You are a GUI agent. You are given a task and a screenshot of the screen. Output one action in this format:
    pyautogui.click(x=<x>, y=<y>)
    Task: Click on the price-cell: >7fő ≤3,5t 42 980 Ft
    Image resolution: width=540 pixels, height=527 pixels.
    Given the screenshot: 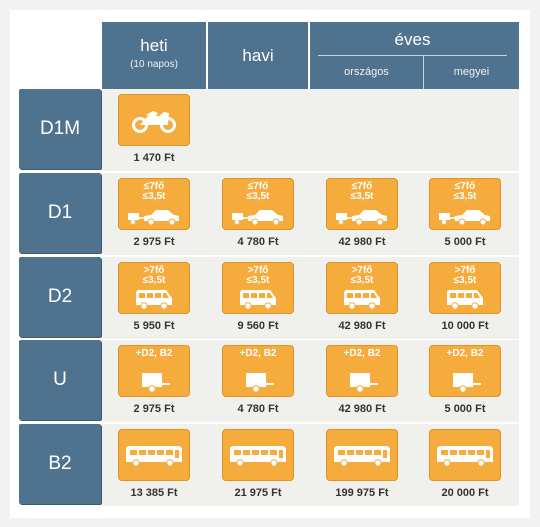 What is the action you would take?
    pyautogui.click(x=362, y=297)
    